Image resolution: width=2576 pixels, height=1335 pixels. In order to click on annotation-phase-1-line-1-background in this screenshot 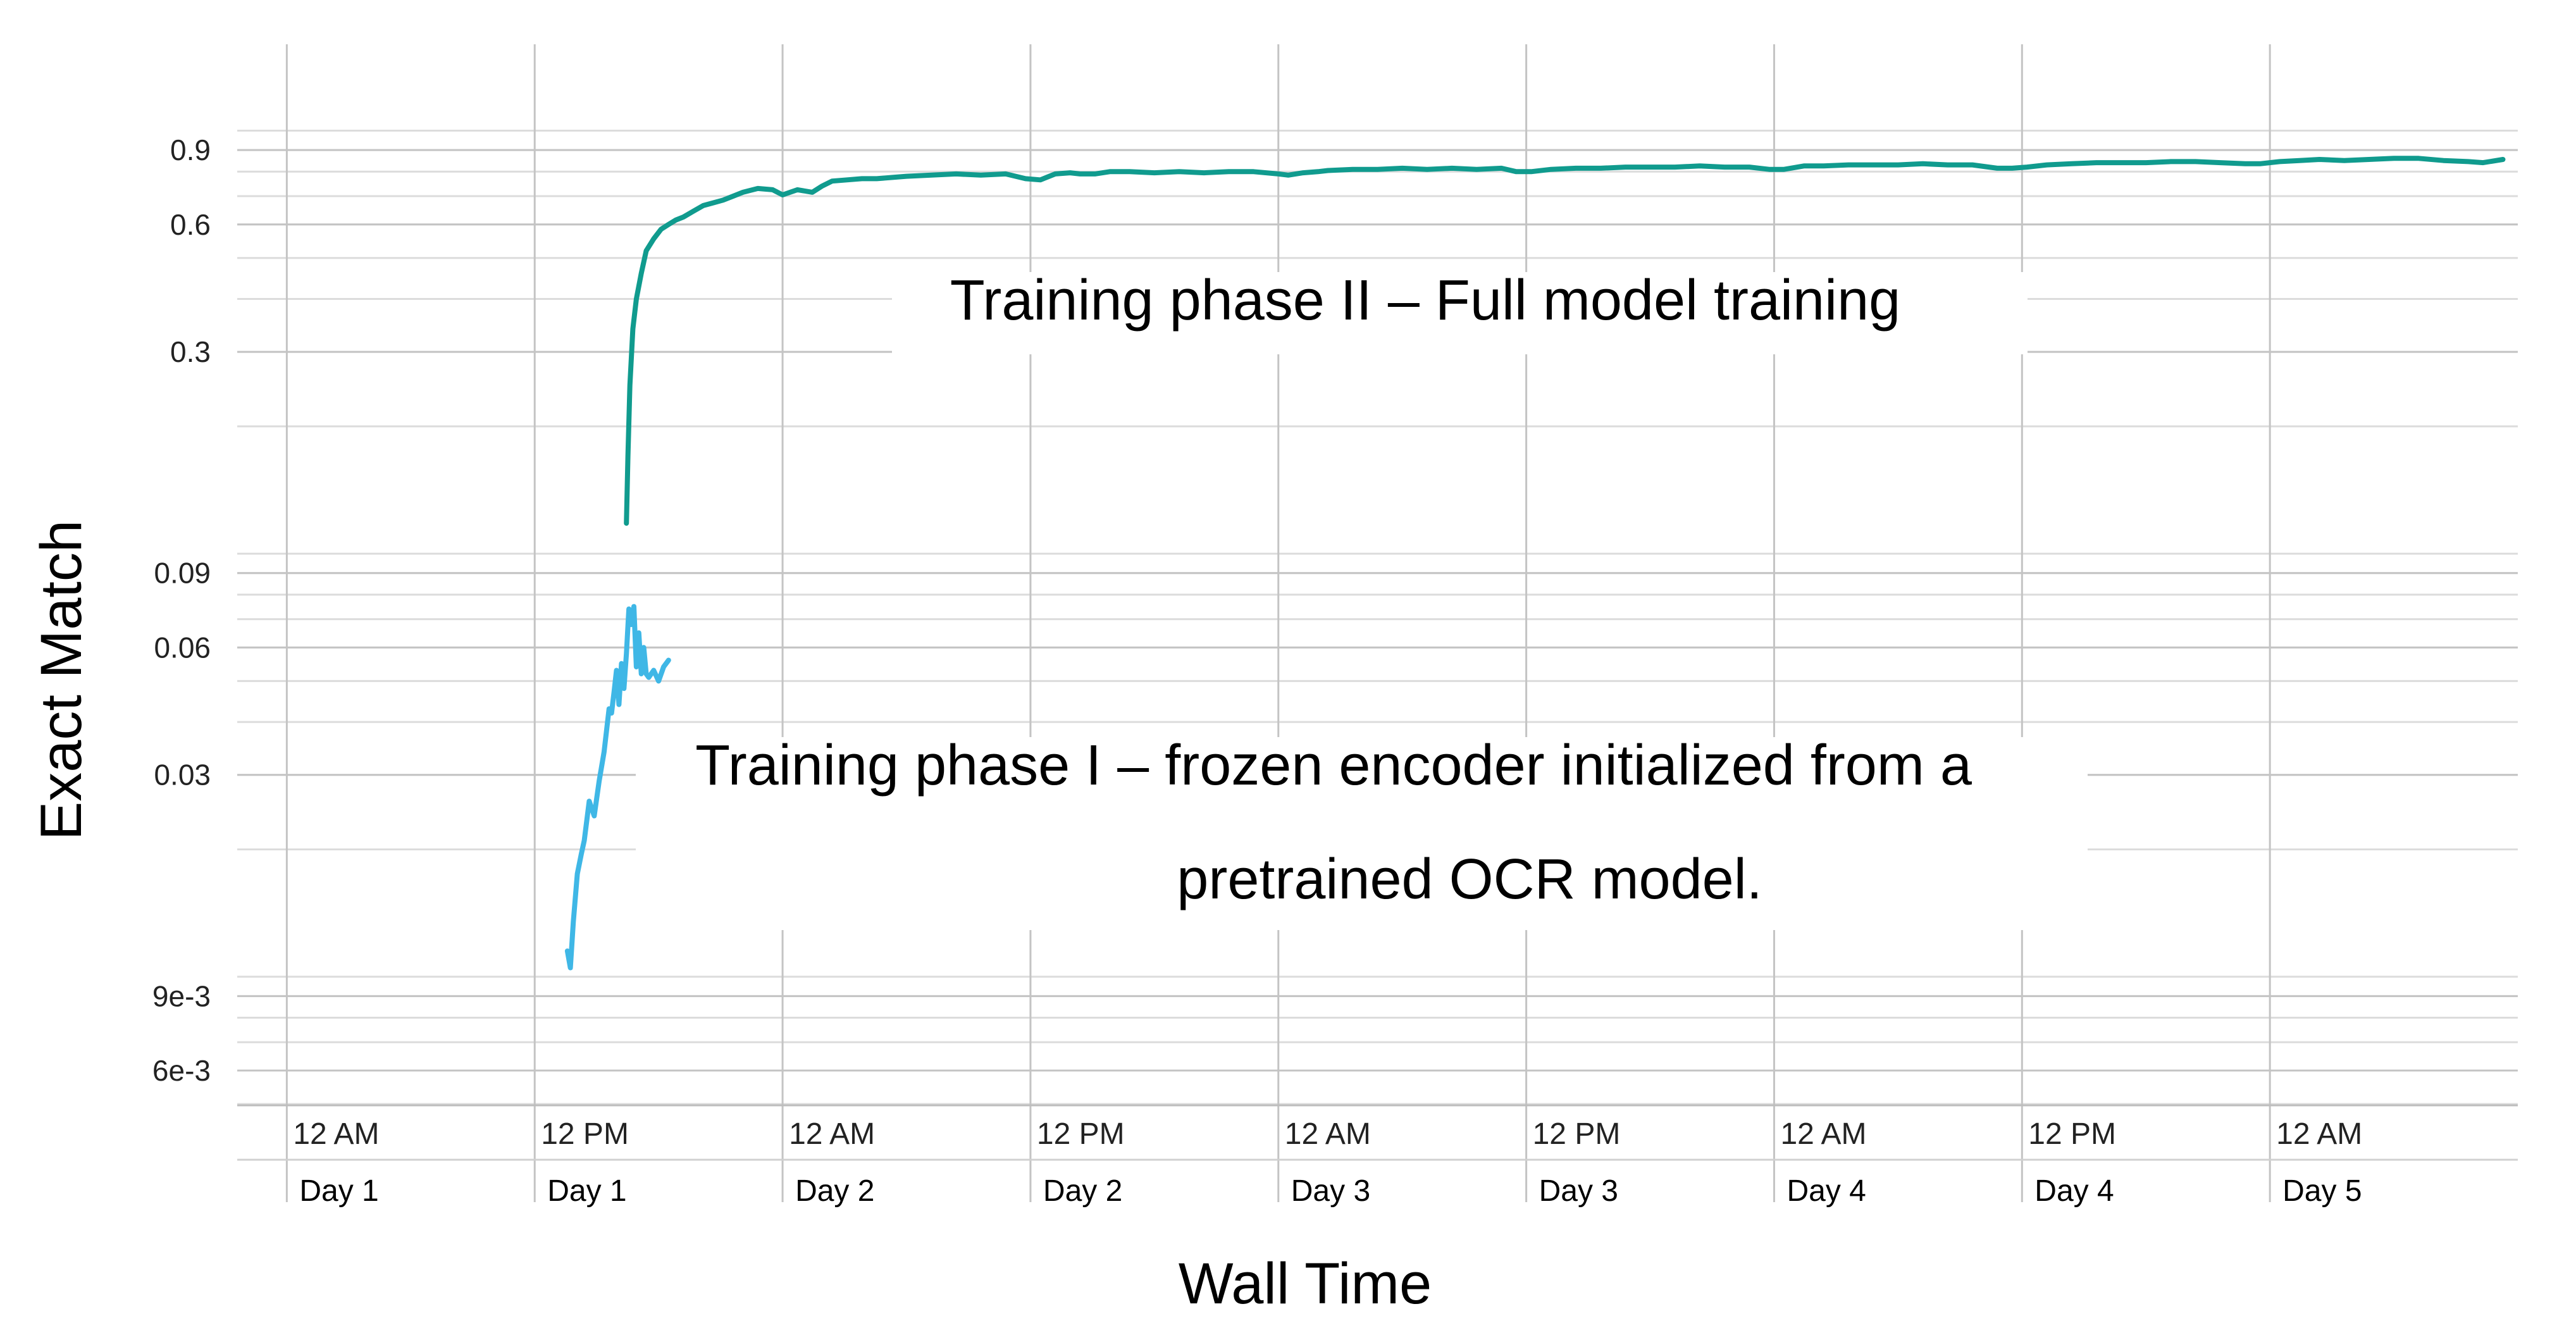, I will do `click(1362, 781)`.